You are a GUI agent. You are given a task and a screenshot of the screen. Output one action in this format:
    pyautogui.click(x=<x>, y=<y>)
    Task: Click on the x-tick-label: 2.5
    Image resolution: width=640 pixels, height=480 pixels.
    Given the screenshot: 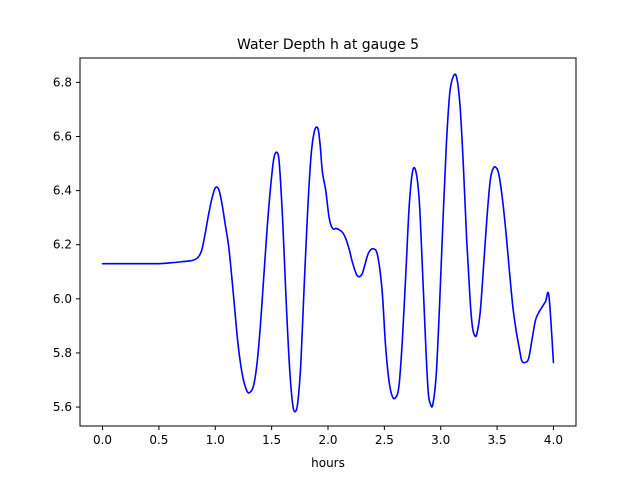 What is the action you would take?
    pyautogui.click(x=384, y=440)
    